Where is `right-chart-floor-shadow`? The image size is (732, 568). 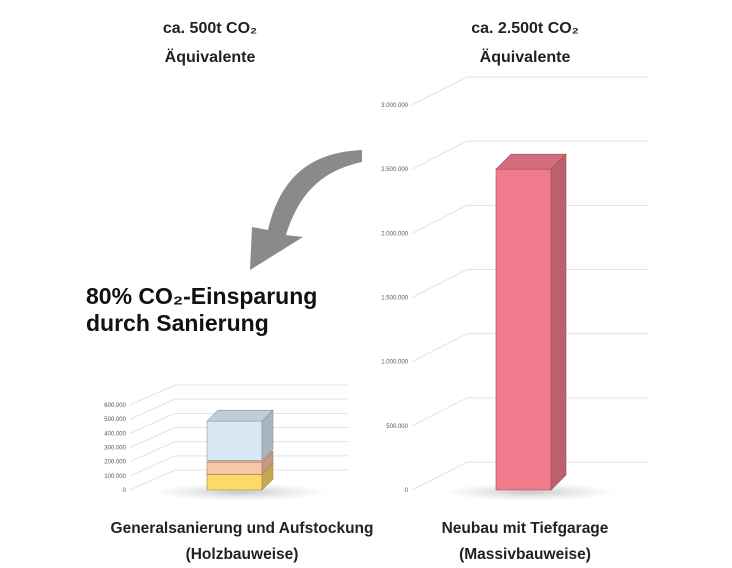 right-chart-floor-shadow is located at coordinates (529, 492).